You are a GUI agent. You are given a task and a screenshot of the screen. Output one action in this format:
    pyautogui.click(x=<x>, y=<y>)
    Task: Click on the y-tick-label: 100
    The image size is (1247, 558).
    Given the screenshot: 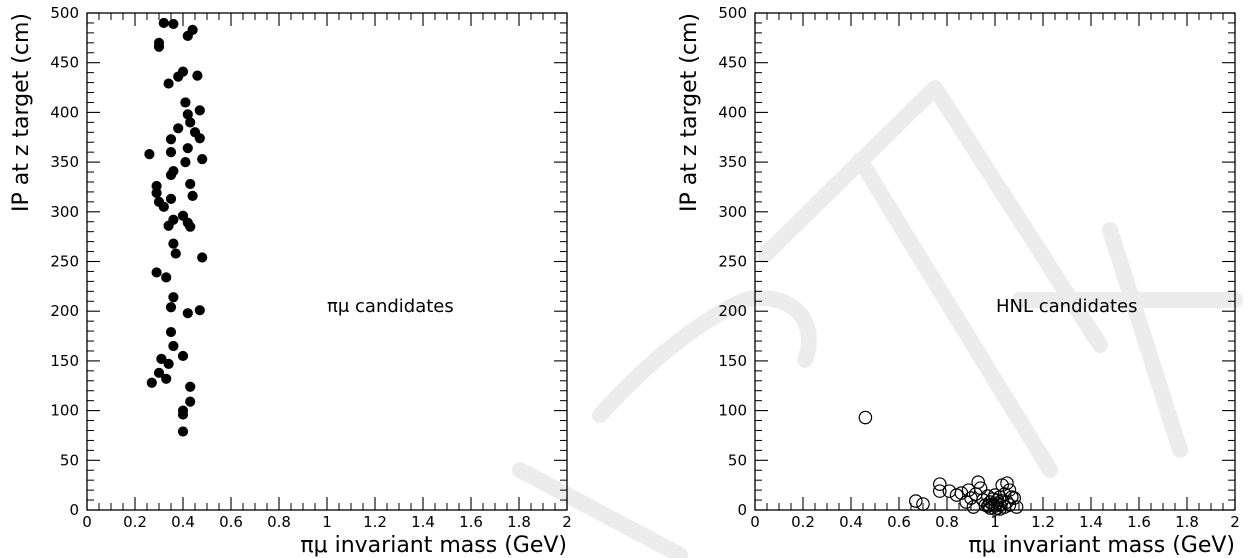 What is the action you would take?
    pyautogui.click(x=64, y=411)
    